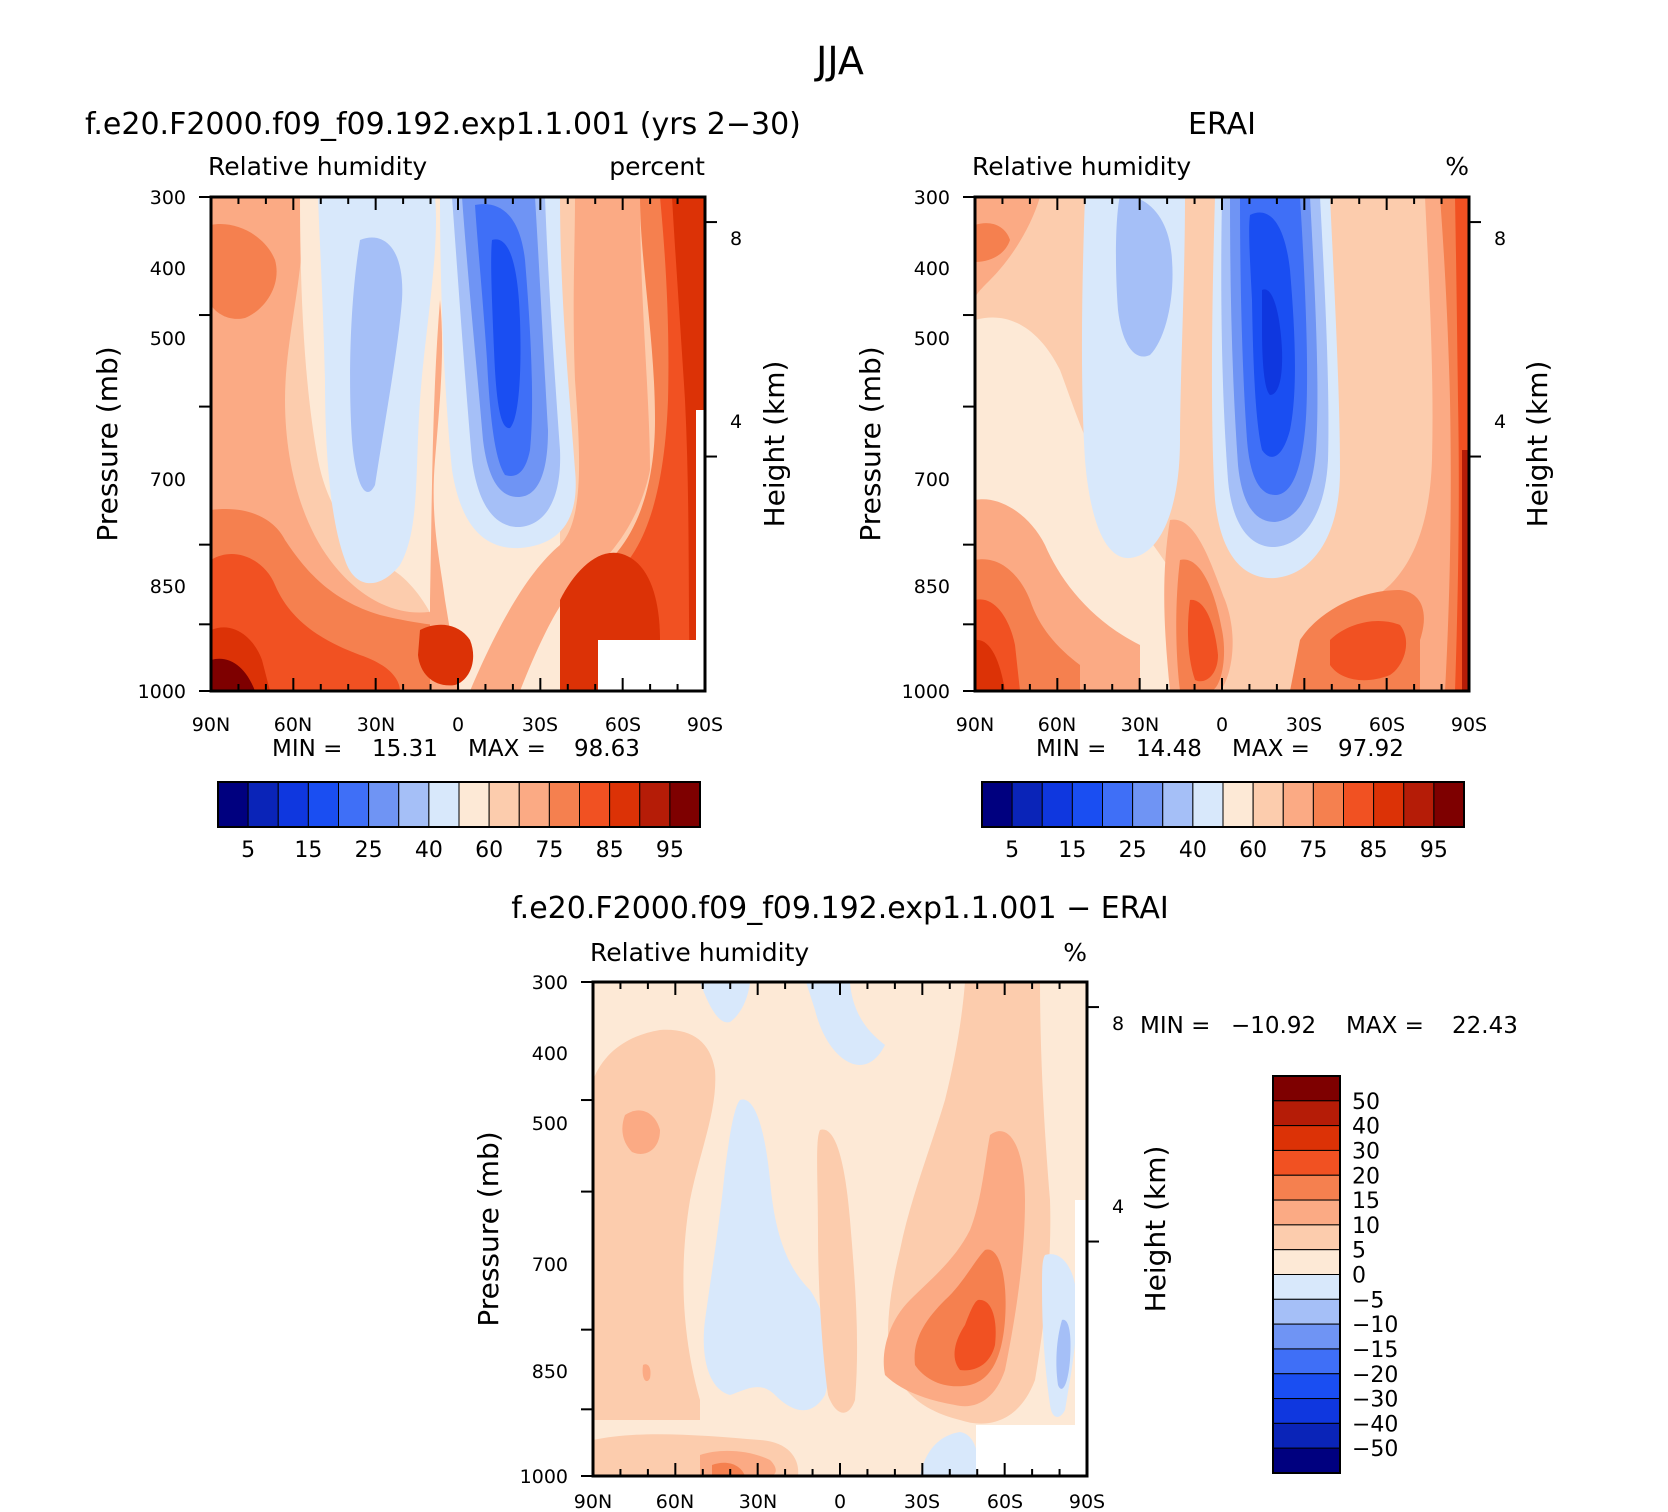  What do you see at coordinates (458, 725) in the screenshot?
I see `xtick-label: 0` at bounding box center [458, 725].